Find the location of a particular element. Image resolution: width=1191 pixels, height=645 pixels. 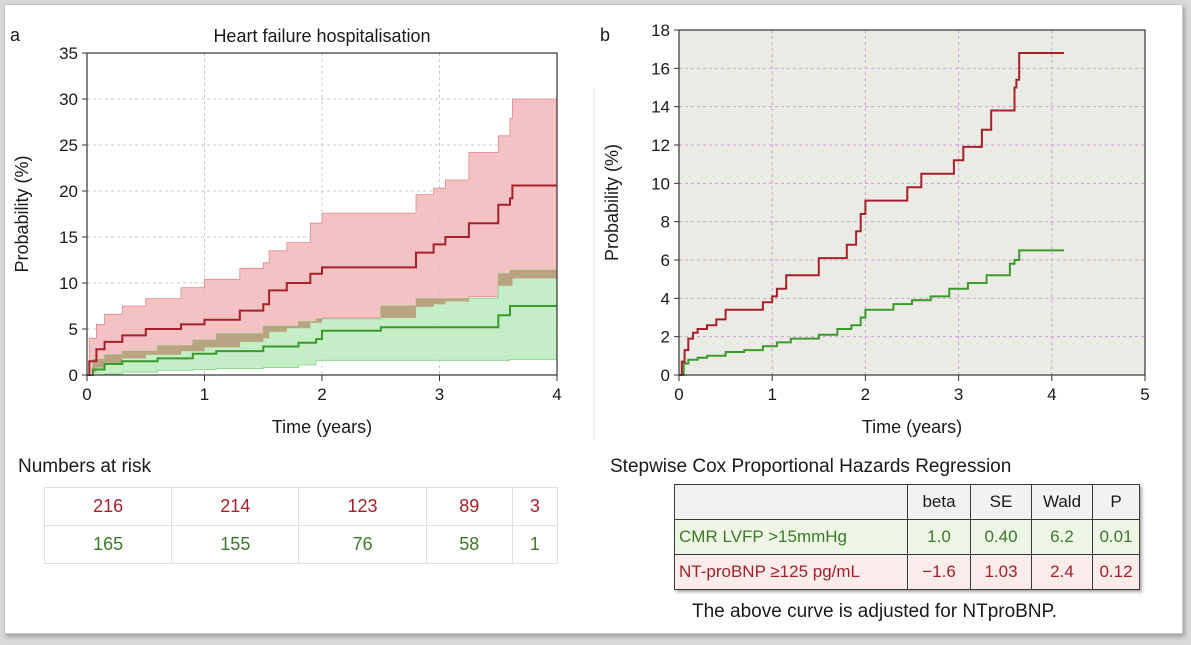

y-tick-label: 20 is located at coordinates (68, 191).